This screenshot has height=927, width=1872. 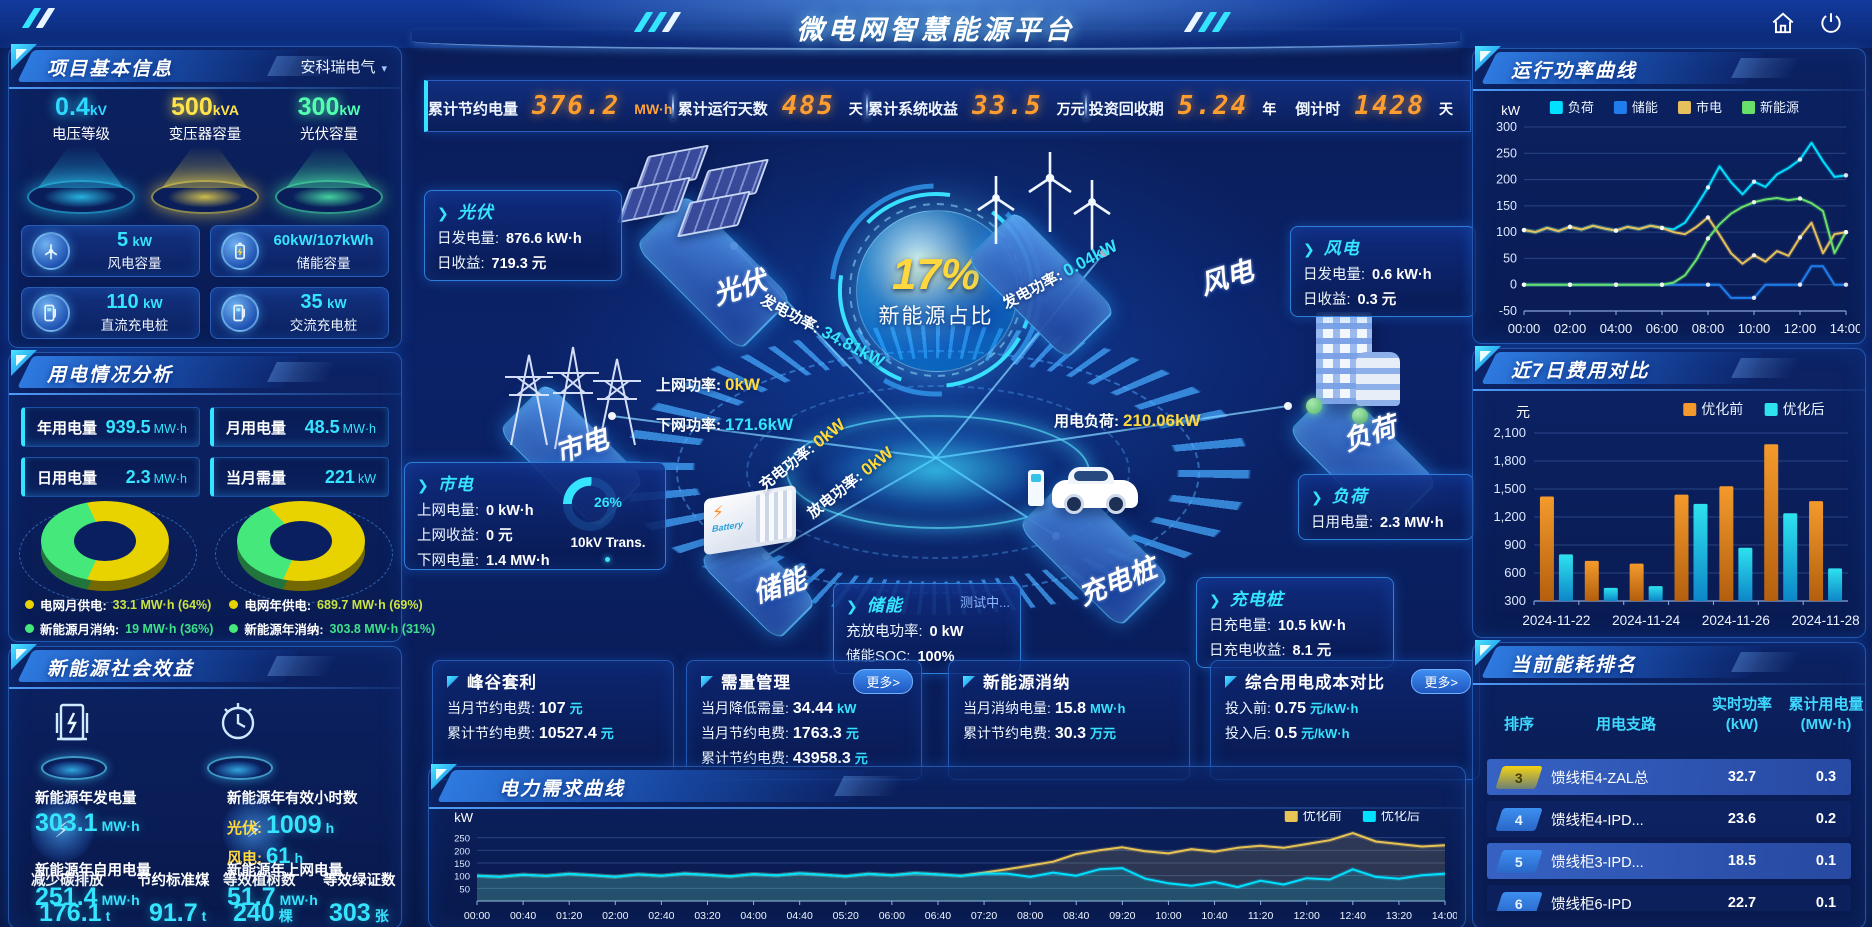 I want to click on tile-storage-capacity: 60kW/107kWh 储能容量, so click(x=299, y=251).